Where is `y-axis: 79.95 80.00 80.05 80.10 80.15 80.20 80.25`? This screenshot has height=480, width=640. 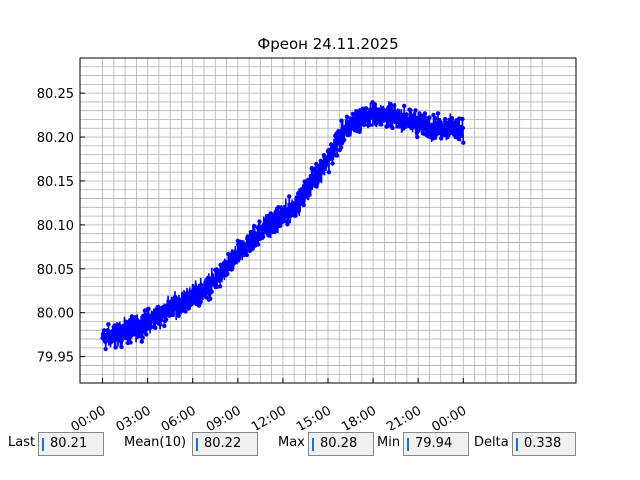
y-axis: 79.95 80.00 80.05 80.10 80.15 80.20 80.25 is located at coordinates (61, 226).